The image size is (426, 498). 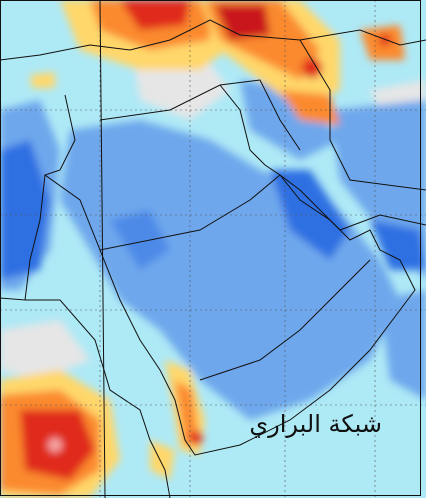 I want to click on watermark: شبكة البراري, so click(x=315, y=424).